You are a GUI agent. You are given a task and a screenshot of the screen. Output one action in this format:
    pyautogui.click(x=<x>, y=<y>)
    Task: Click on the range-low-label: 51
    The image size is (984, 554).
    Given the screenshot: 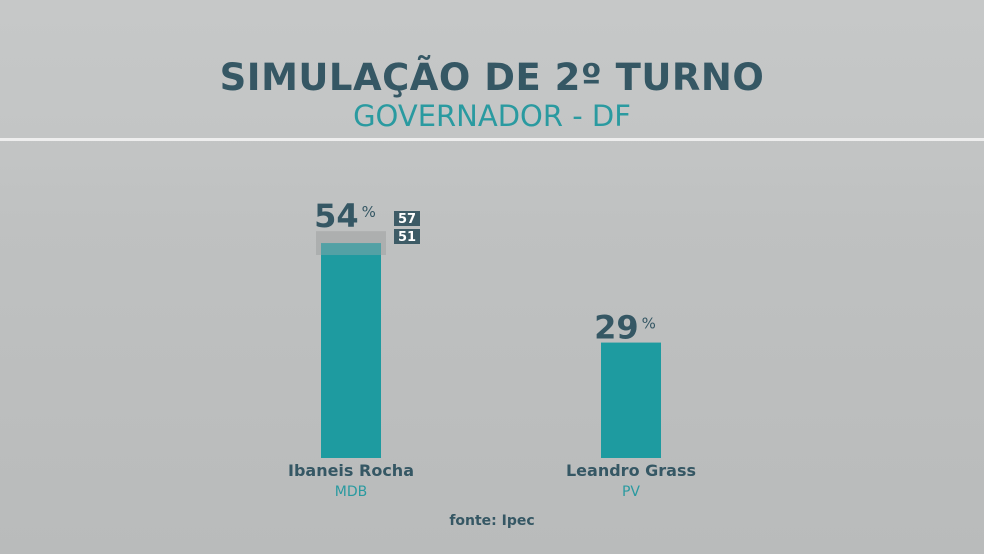 What is the action you would take?
    pyautogui.click(x=407, y=237)
    